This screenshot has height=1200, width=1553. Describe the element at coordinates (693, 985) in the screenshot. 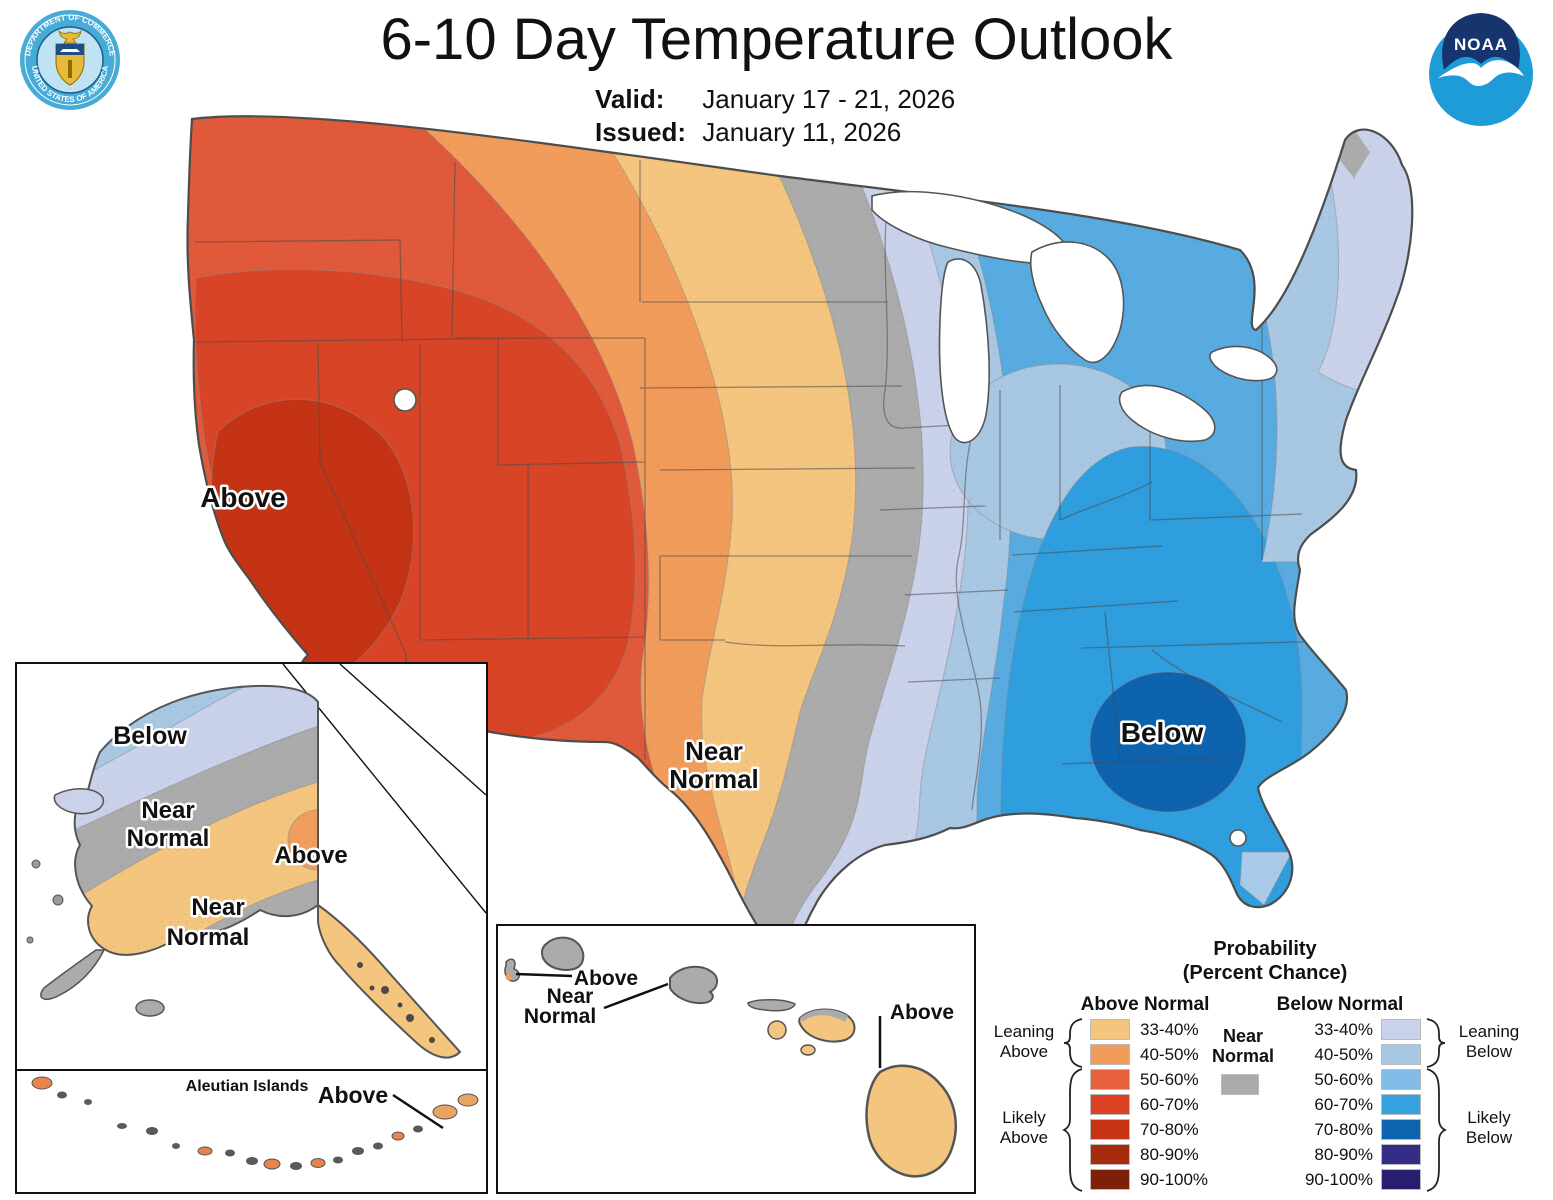

I see `hi-oahu` at that location.